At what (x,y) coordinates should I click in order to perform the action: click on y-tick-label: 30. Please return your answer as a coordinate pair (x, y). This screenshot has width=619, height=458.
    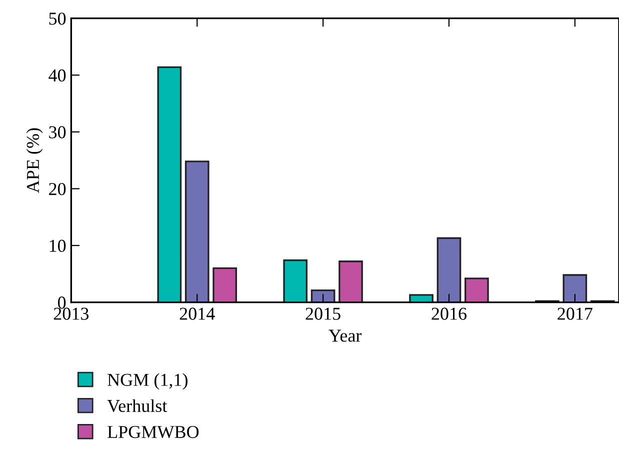
    Looking at the image, I should click on (57, 132).